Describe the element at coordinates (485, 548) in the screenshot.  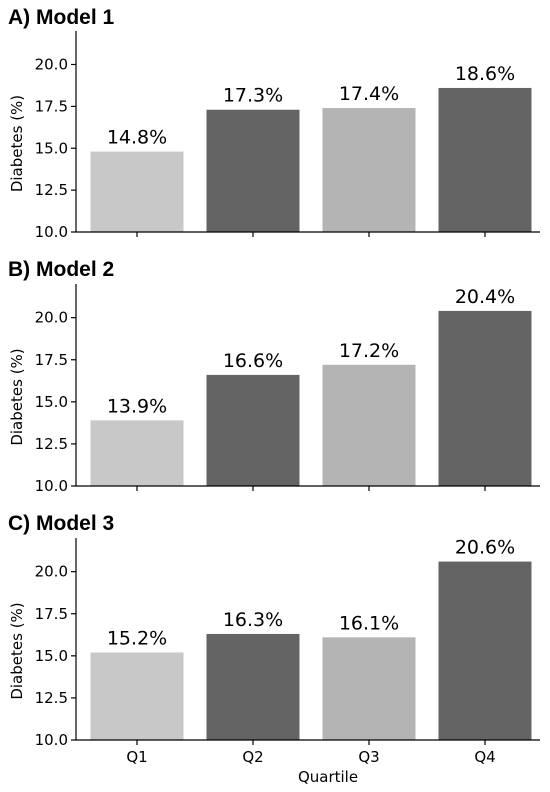
I see `data-label: 20.6%` at that location.